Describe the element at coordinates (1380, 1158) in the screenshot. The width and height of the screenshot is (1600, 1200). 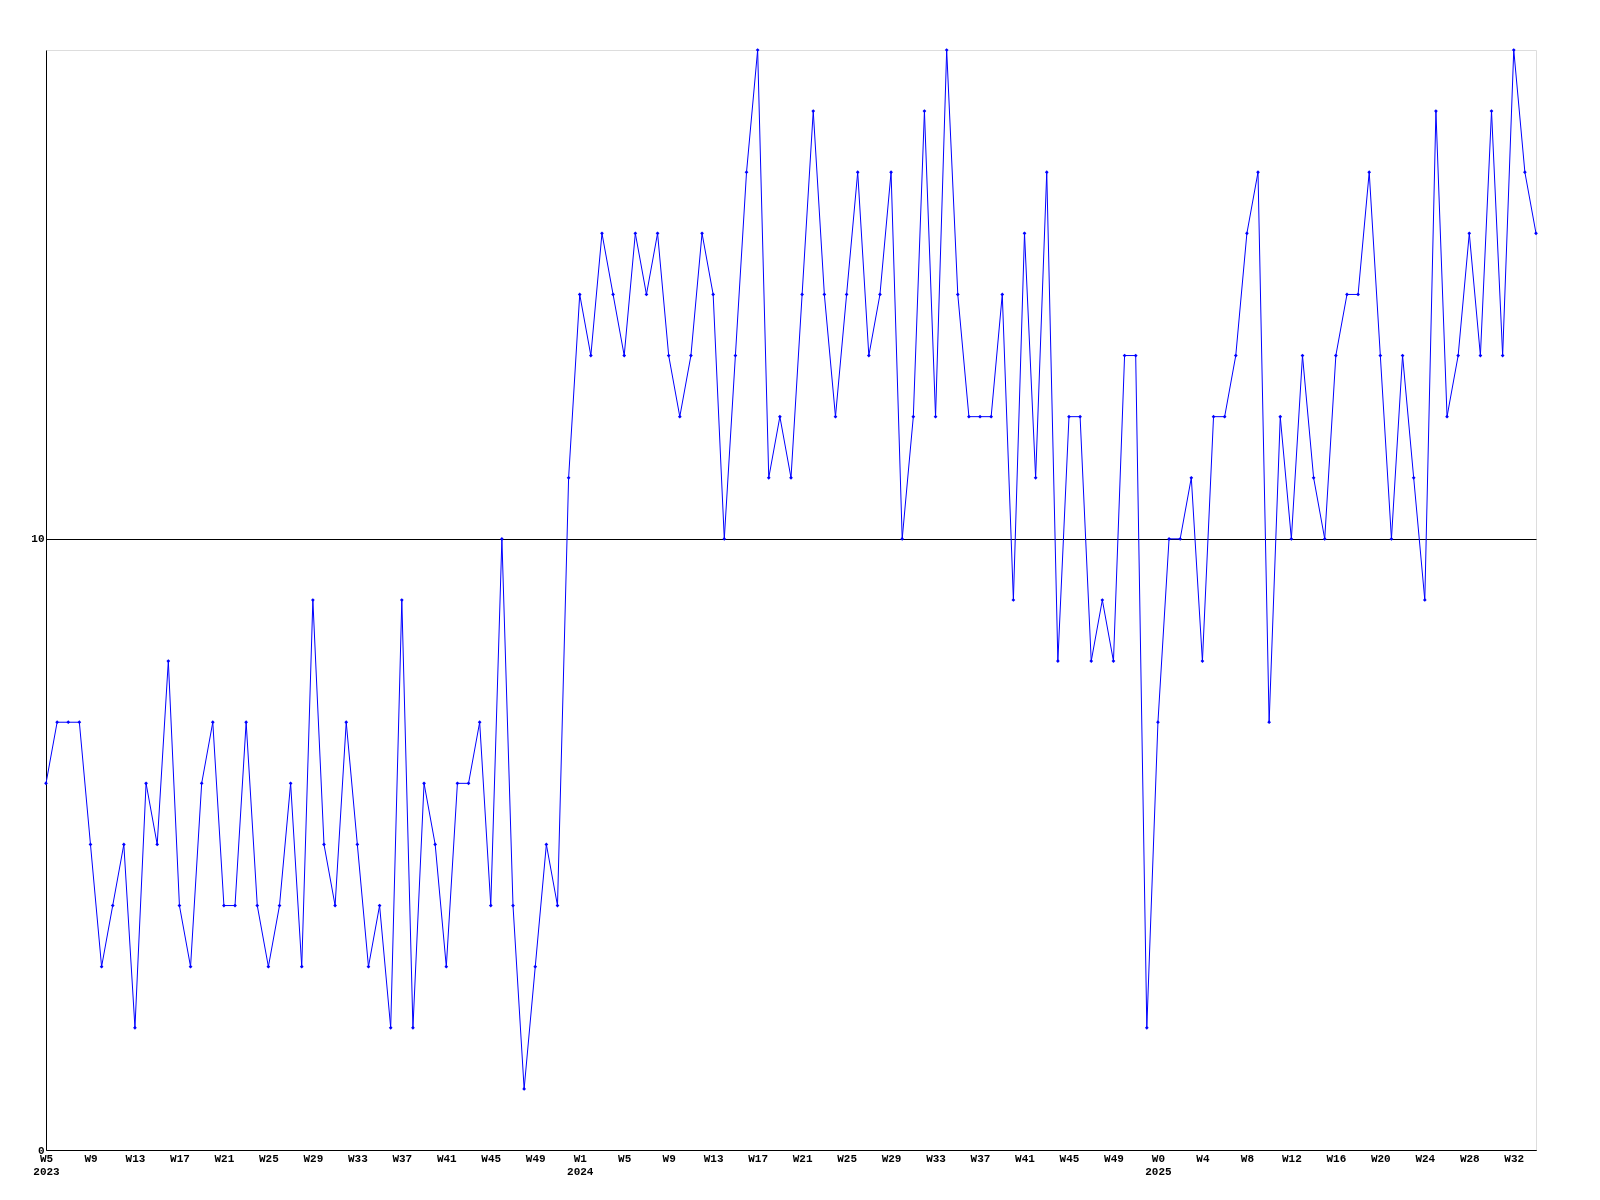
I see `x-tick-label: W20` at that location.